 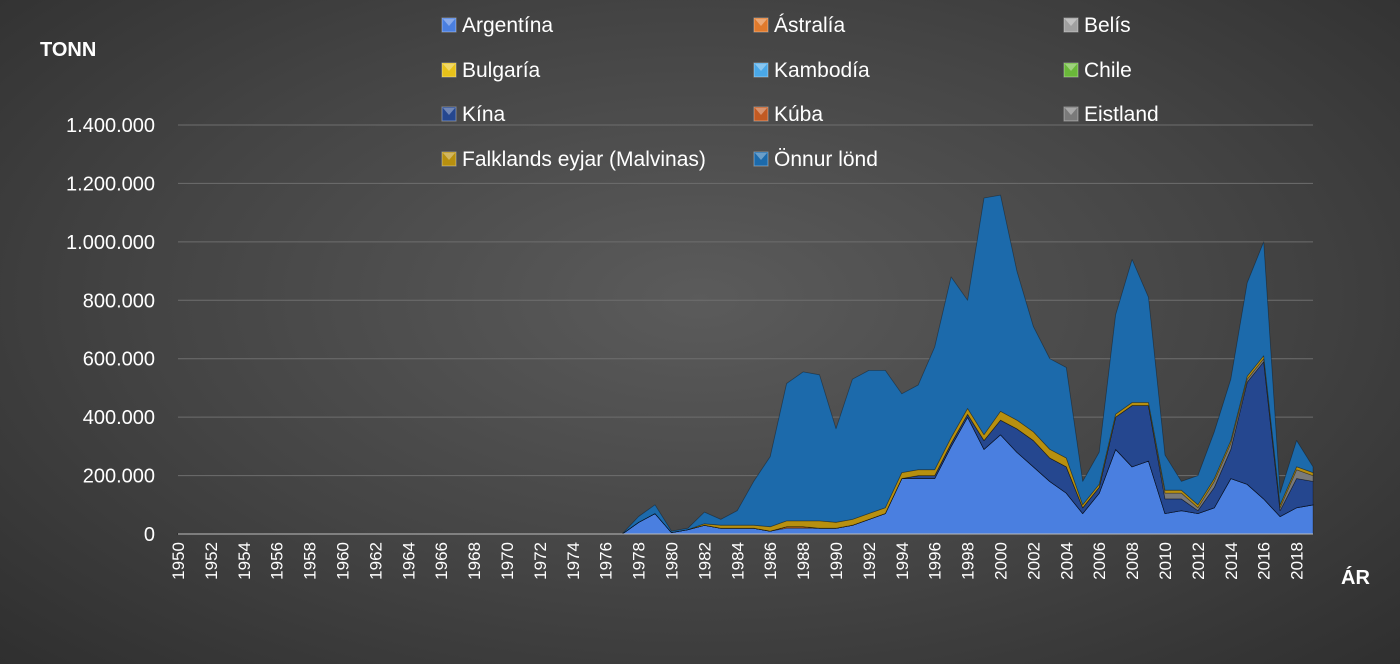 What do you see at coordinates (902, 561) in the screenshot?
I see `x-tick-label: 1994` at bounding box center [902, 561].